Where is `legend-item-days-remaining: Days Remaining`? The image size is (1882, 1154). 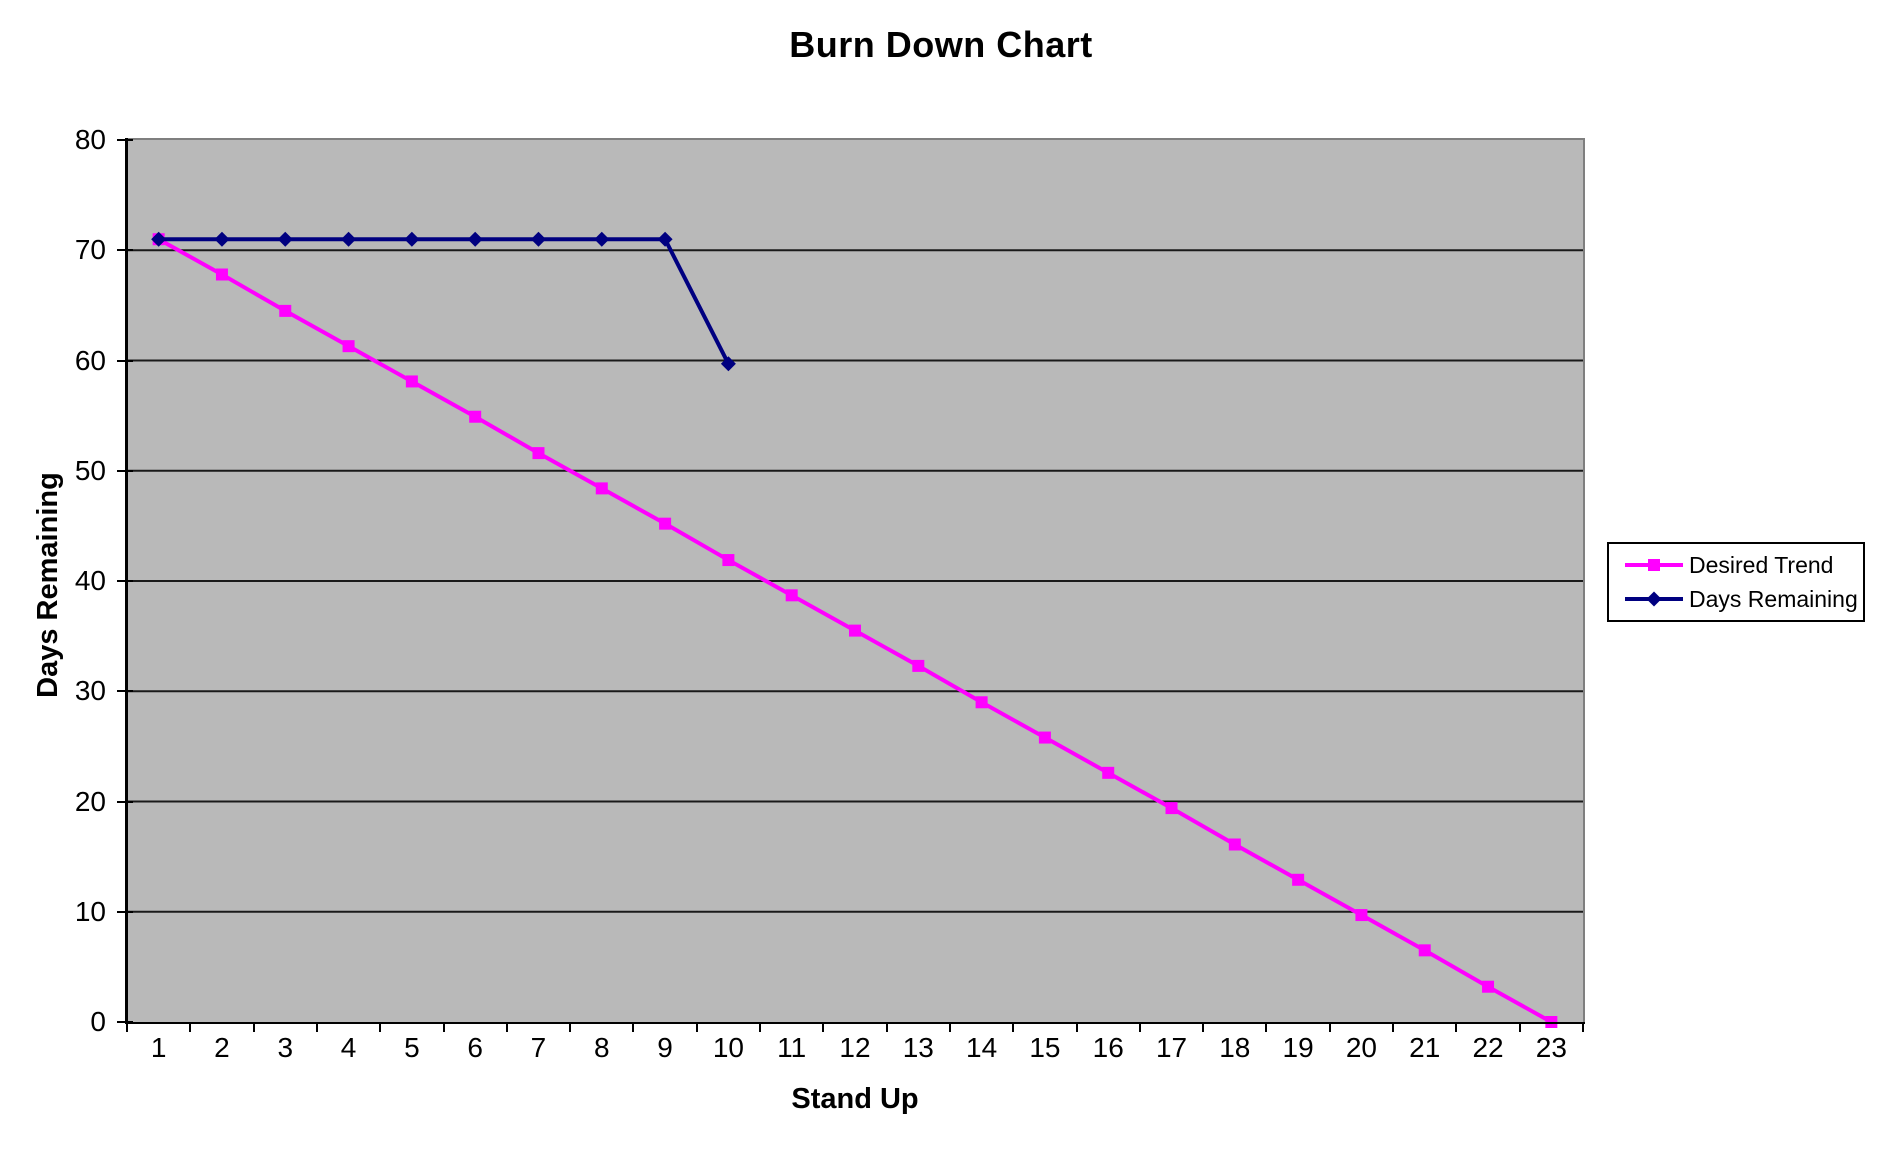 legend-item-days-remaining: Days Remaining is located at coordinates (1744, 599).